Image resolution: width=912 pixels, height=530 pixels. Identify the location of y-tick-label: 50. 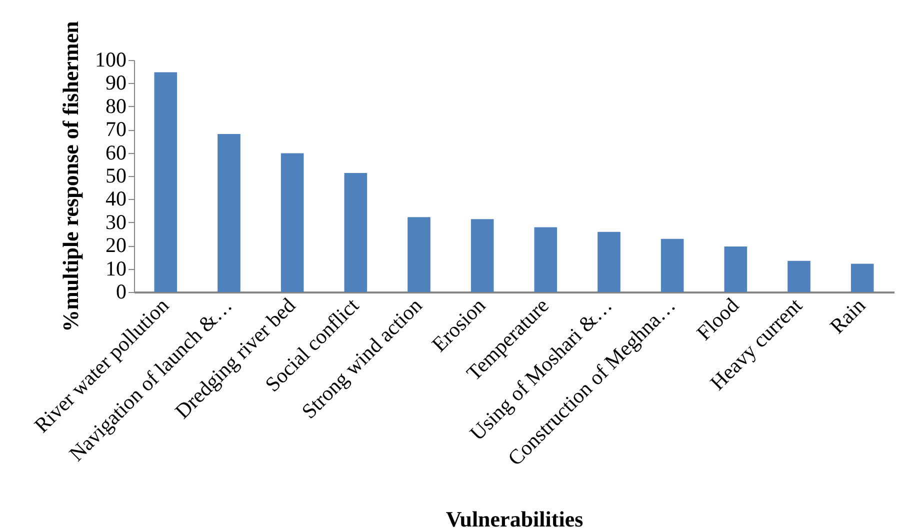
(116, 176).